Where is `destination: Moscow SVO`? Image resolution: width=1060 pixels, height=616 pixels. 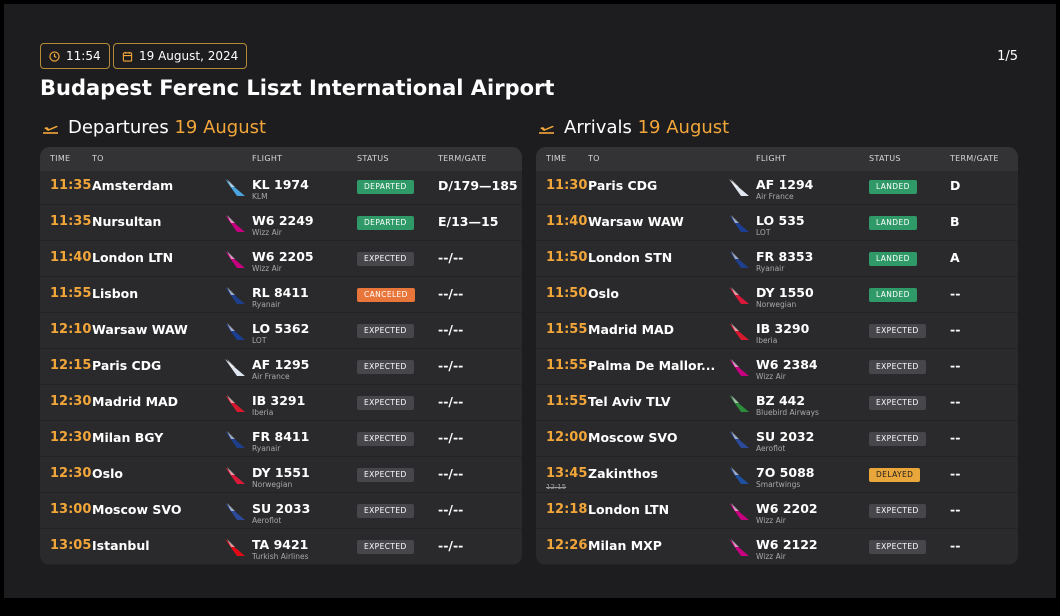
destination: Moscow SVO is located at coordinates (633, 437).